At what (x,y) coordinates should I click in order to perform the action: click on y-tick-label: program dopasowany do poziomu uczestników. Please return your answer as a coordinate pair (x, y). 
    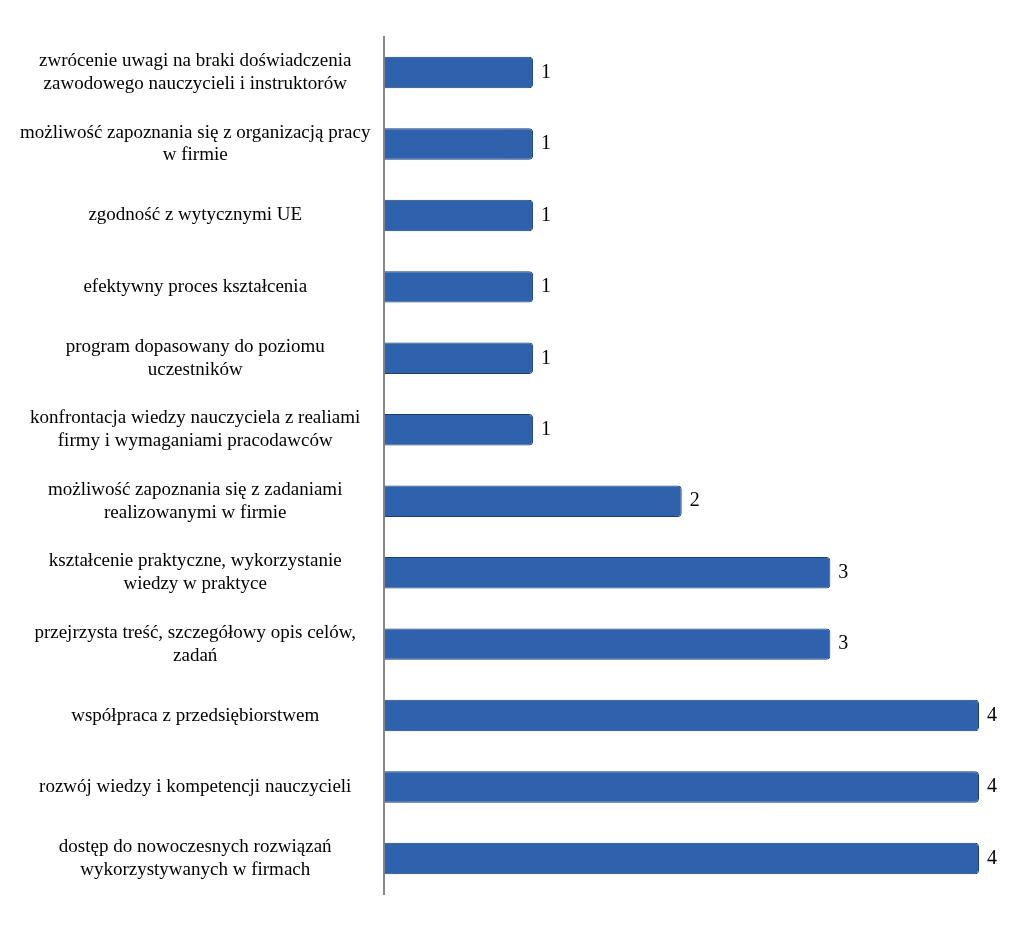
    Looking at the image, I should click on (195, 356).